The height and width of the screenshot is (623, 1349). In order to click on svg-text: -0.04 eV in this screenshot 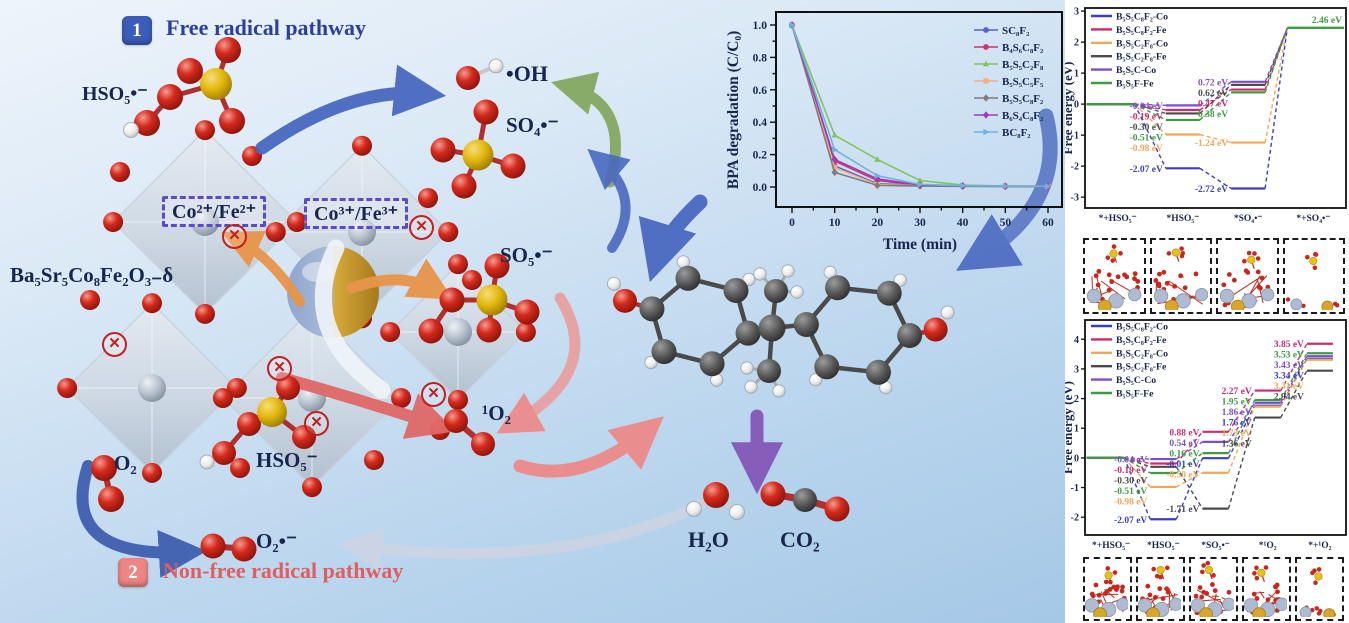, I will do `click(1130, 461)`.